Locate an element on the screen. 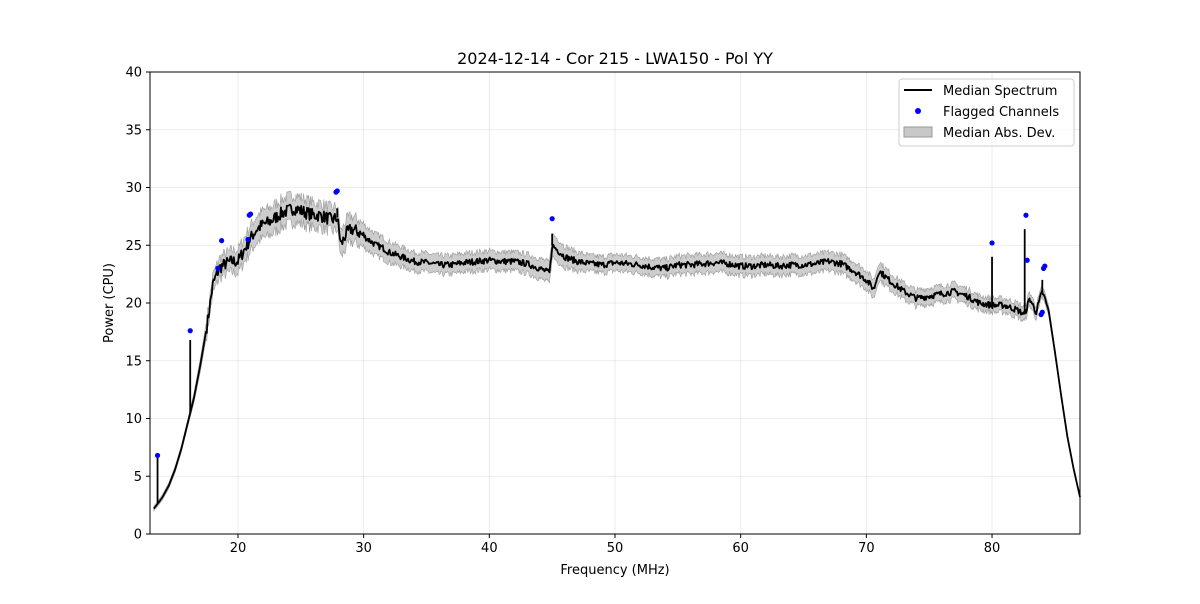  x-axis-label: Frequency (MHz) is located at coordinates (614, 570).